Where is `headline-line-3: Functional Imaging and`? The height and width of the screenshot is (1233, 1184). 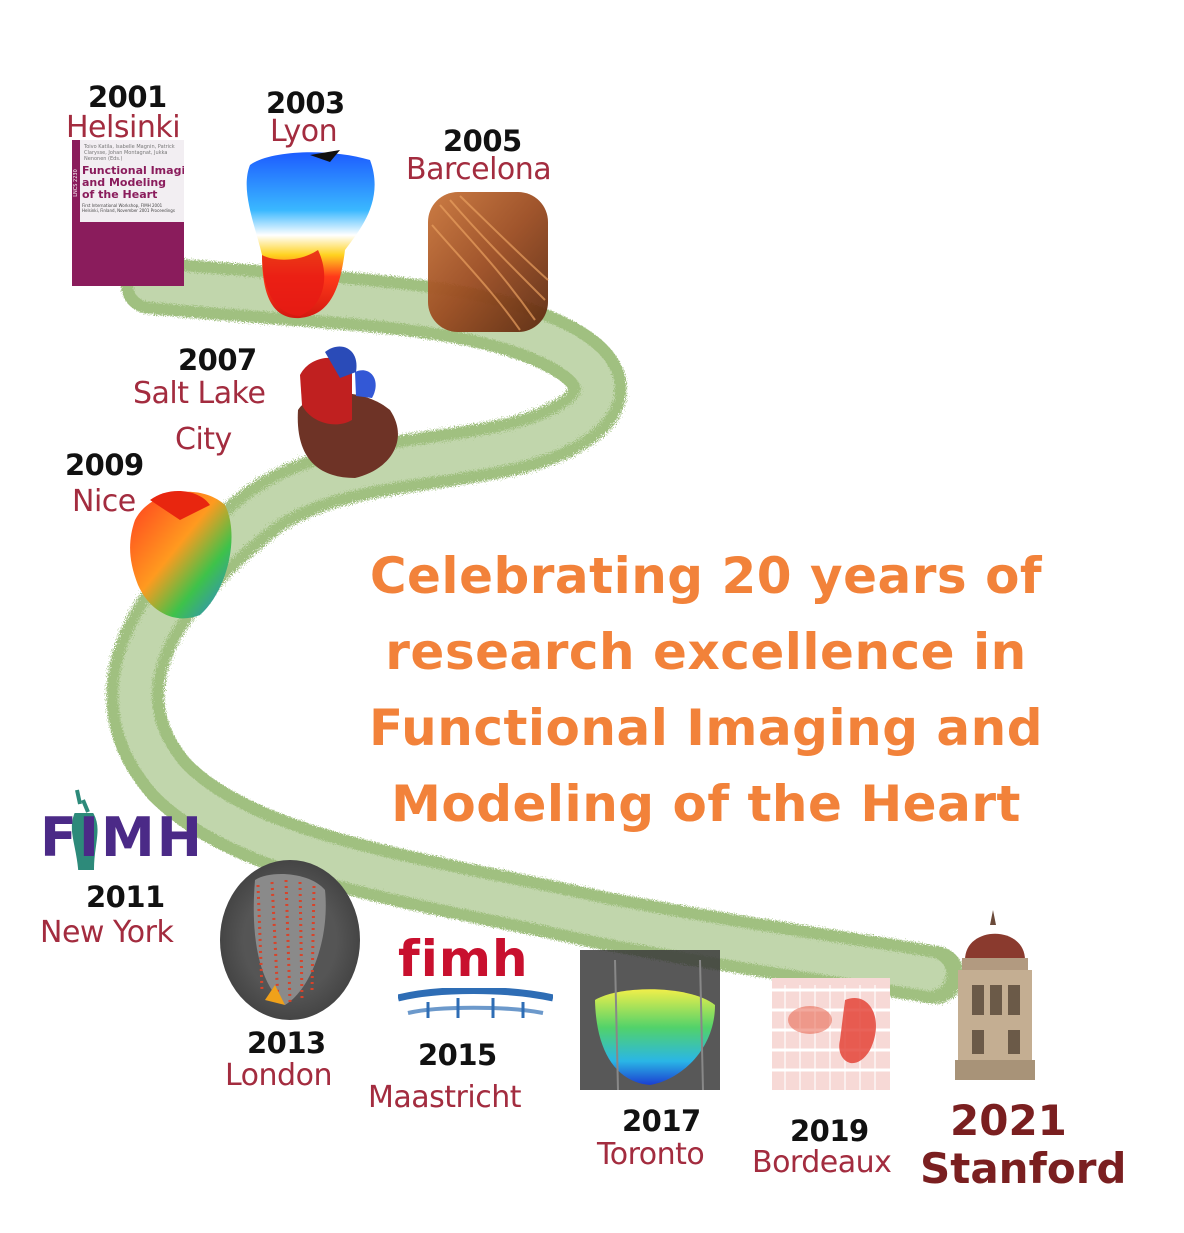 headline-line-3: Functional Imaging and is located at coordinates (706, 728).